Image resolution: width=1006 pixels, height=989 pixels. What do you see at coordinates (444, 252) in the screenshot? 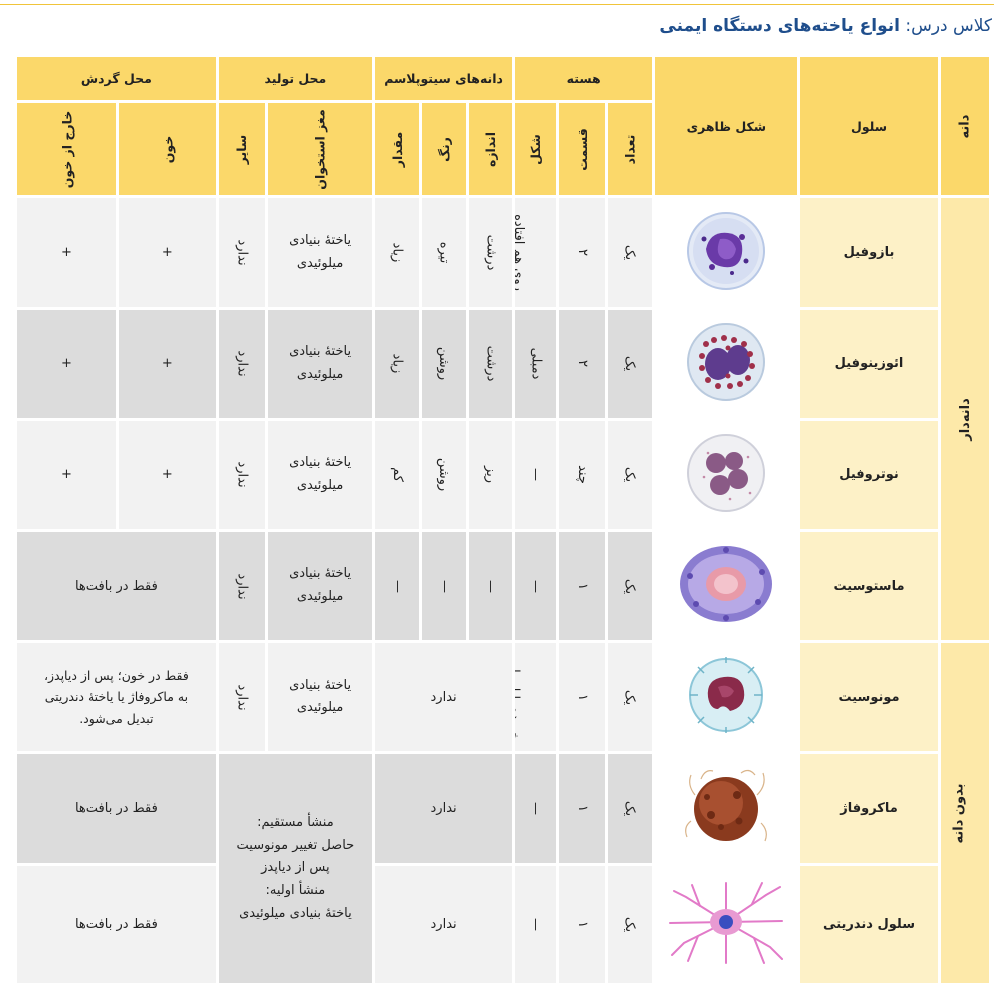
I see `granule-color: تیره` at bounding box center [444, 252].